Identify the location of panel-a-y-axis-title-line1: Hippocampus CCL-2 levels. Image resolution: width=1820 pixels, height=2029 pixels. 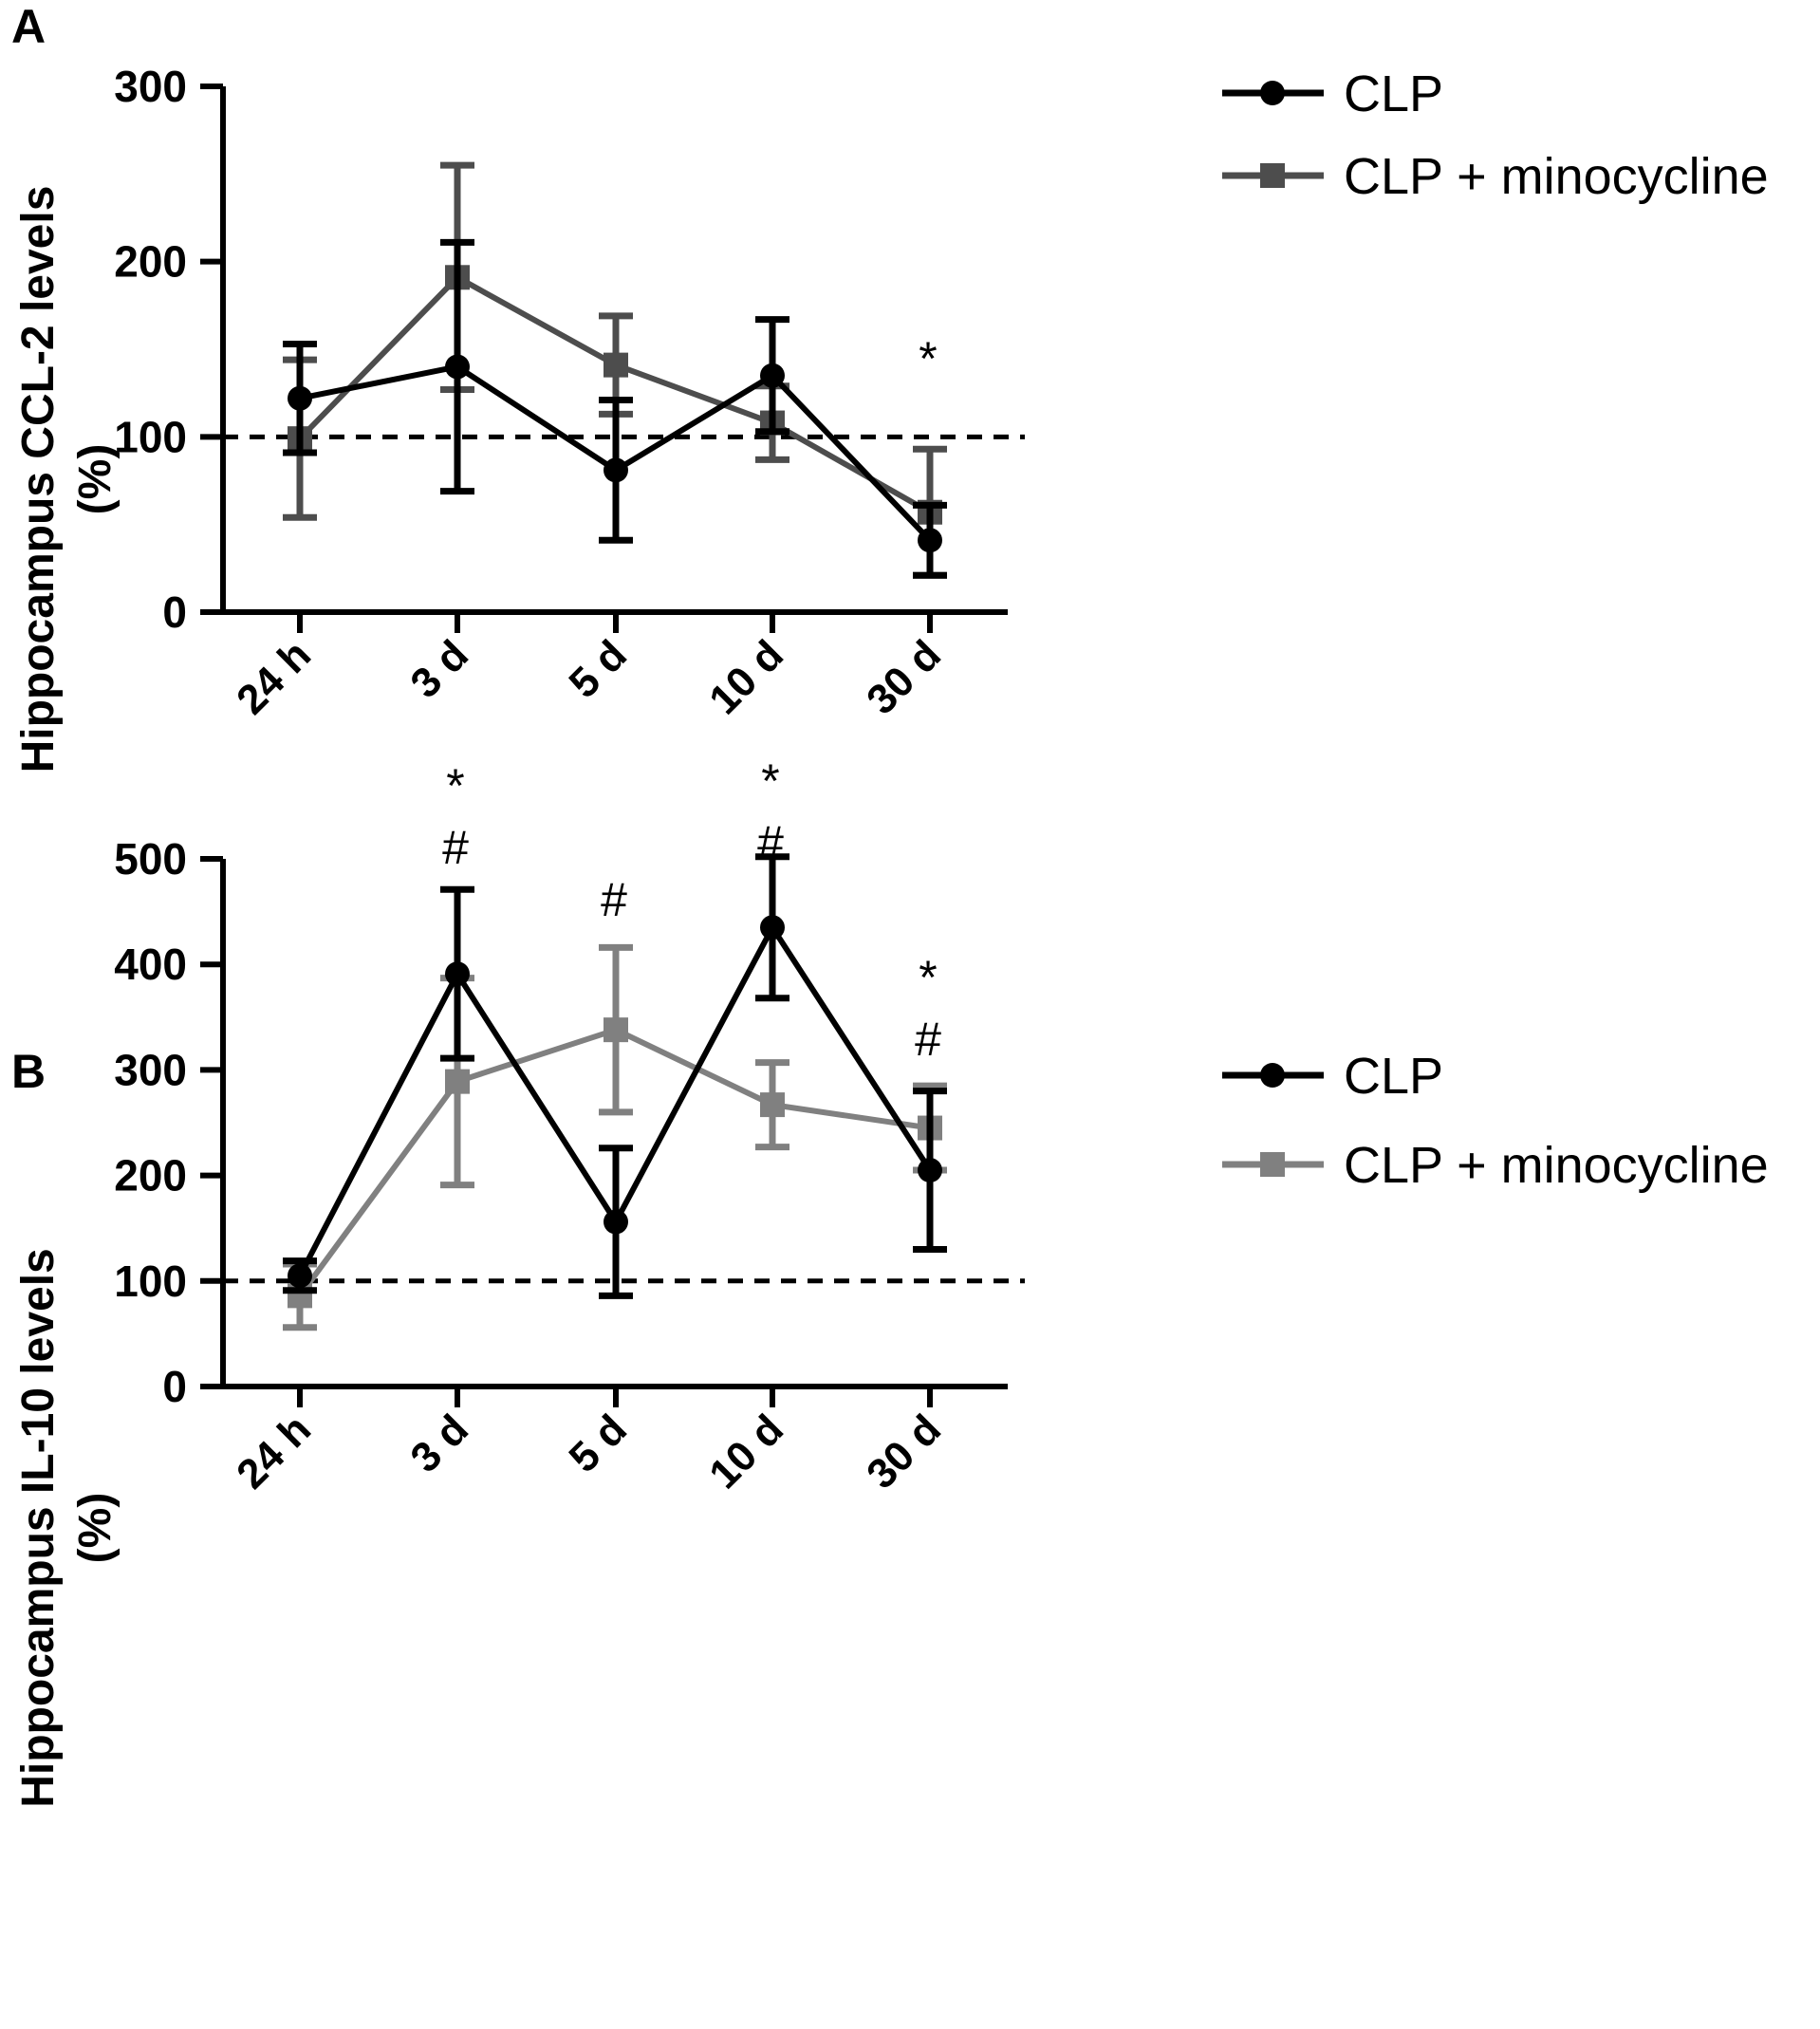
(38, 479).